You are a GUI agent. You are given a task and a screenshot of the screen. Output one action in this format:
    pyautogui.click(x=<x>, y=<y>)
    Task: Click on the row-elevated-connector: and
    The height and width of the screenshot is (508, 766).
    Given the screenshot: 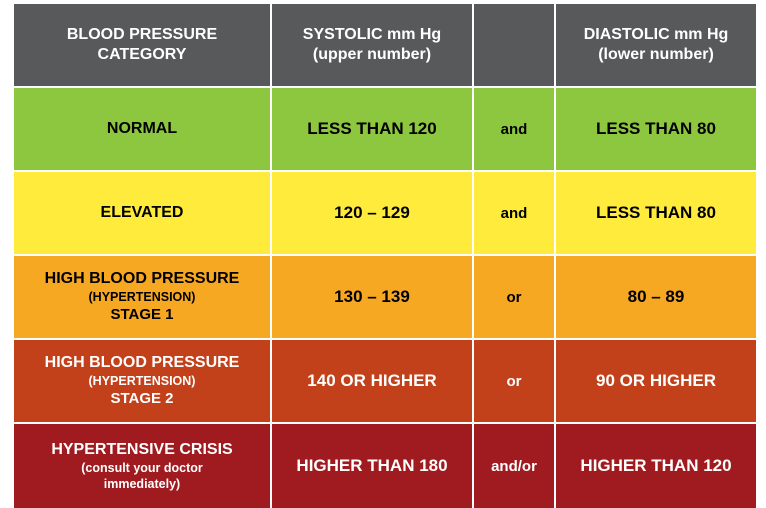 What is the action you would take?
    pyautogui.click(x=514, y=213)
    